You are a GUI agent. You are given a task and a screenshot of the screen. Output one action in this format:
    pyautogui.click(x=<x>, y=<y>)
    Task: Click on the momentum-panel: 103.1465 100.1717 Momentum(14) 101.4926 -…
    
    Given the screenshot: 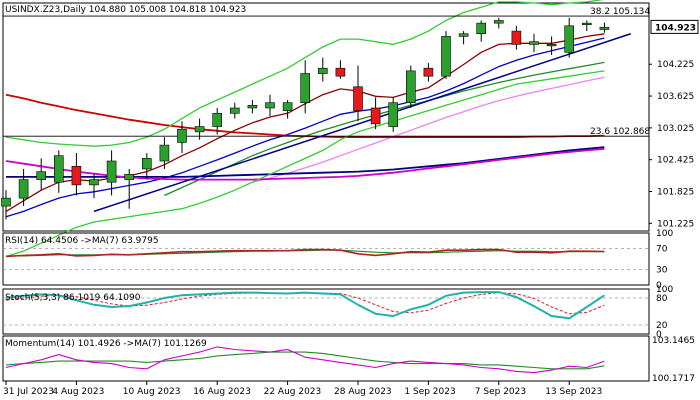 What is the action you would take?
    pyautogui.click(x=348, y=359)
    